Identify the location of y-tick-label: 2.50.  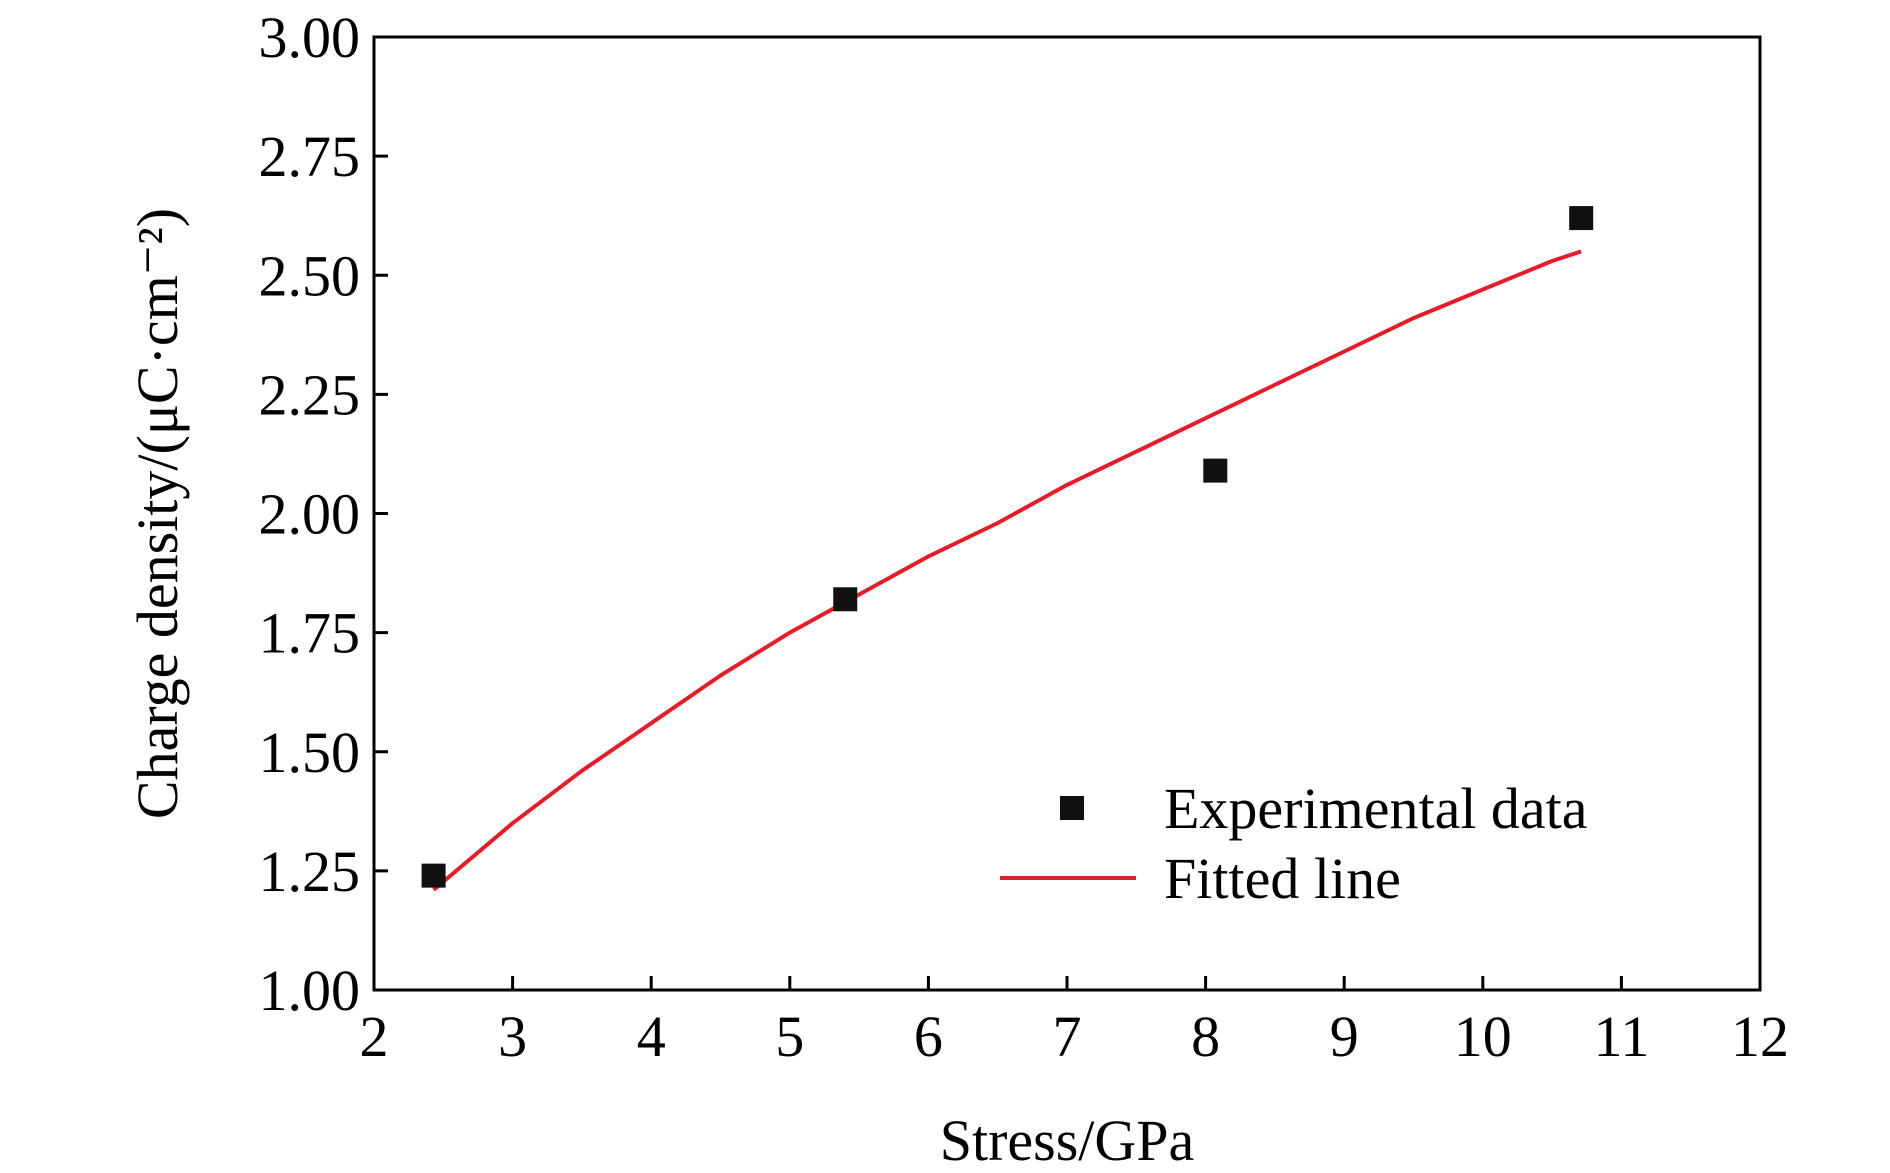
(310, 275).